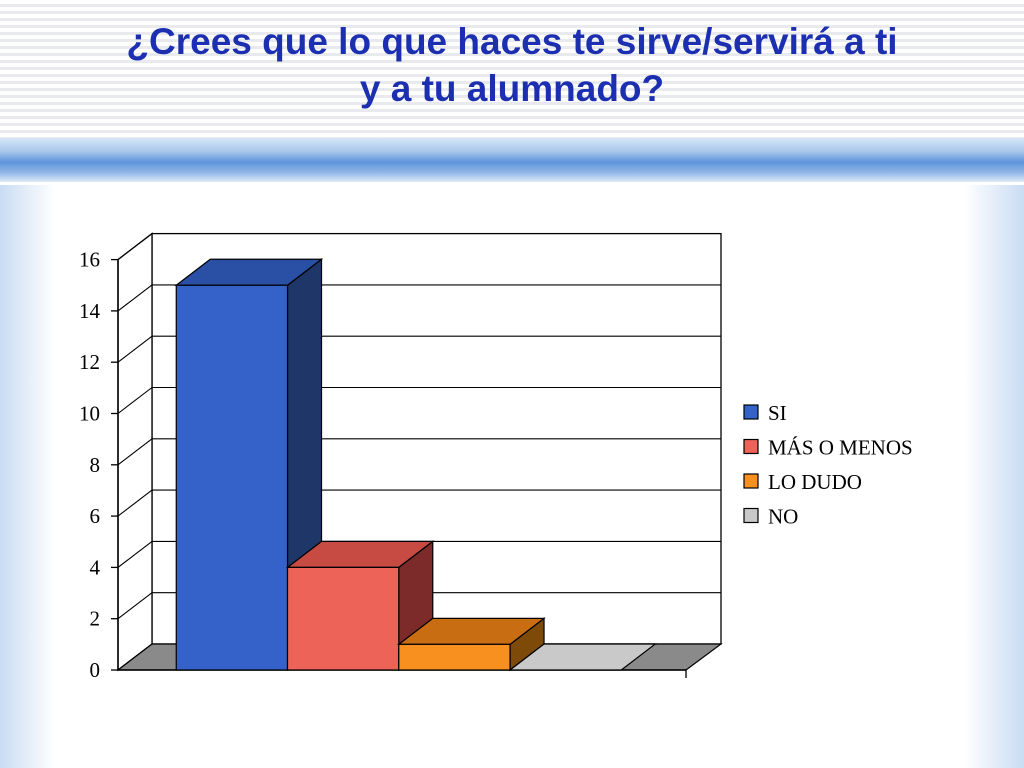  Describe the element at coordinates (90, 311) in the screenshot. I see `y-tick-label: 14` at that location.